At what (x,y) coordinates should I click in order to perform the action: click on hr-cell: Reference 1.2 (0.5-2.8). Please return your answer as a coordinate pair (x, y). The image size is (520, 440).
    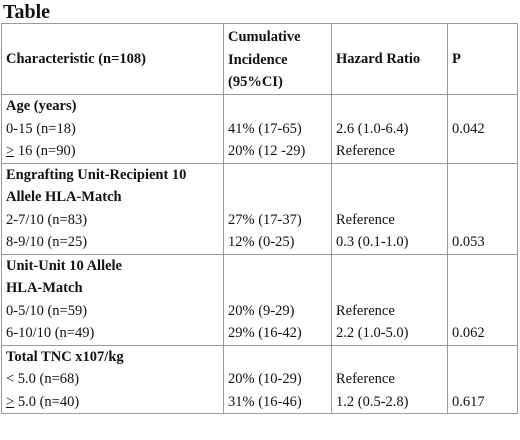
    Looking at the image, I should click on (389, 379).